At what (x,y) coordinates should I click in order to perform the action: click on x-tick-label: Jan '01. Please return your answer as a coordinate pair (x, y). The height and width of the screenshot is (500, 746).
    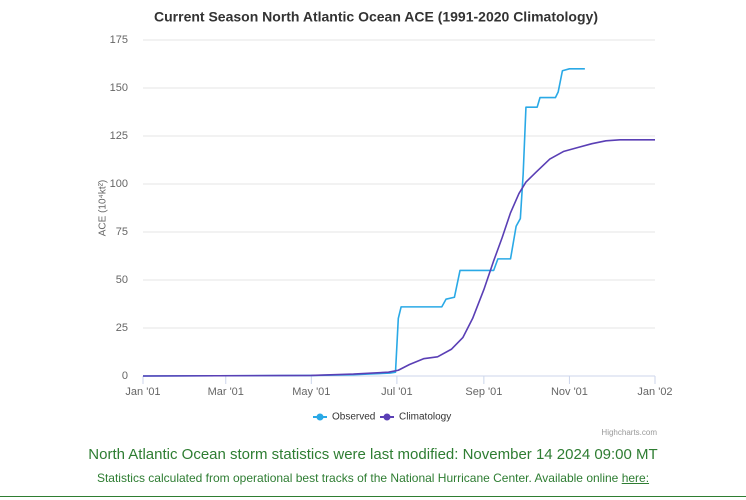
    Looking at the image, I should click on (142, 392).